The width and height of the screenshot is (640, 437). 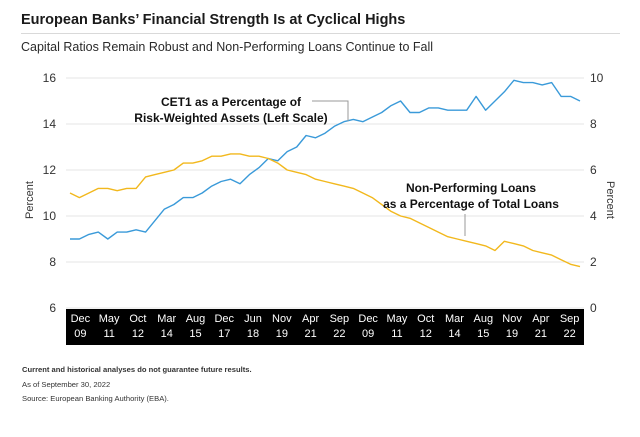 What do you see at coordinates (320, 33) in the screenshot?
I see `title-divider` at bounding box center [320, 33].